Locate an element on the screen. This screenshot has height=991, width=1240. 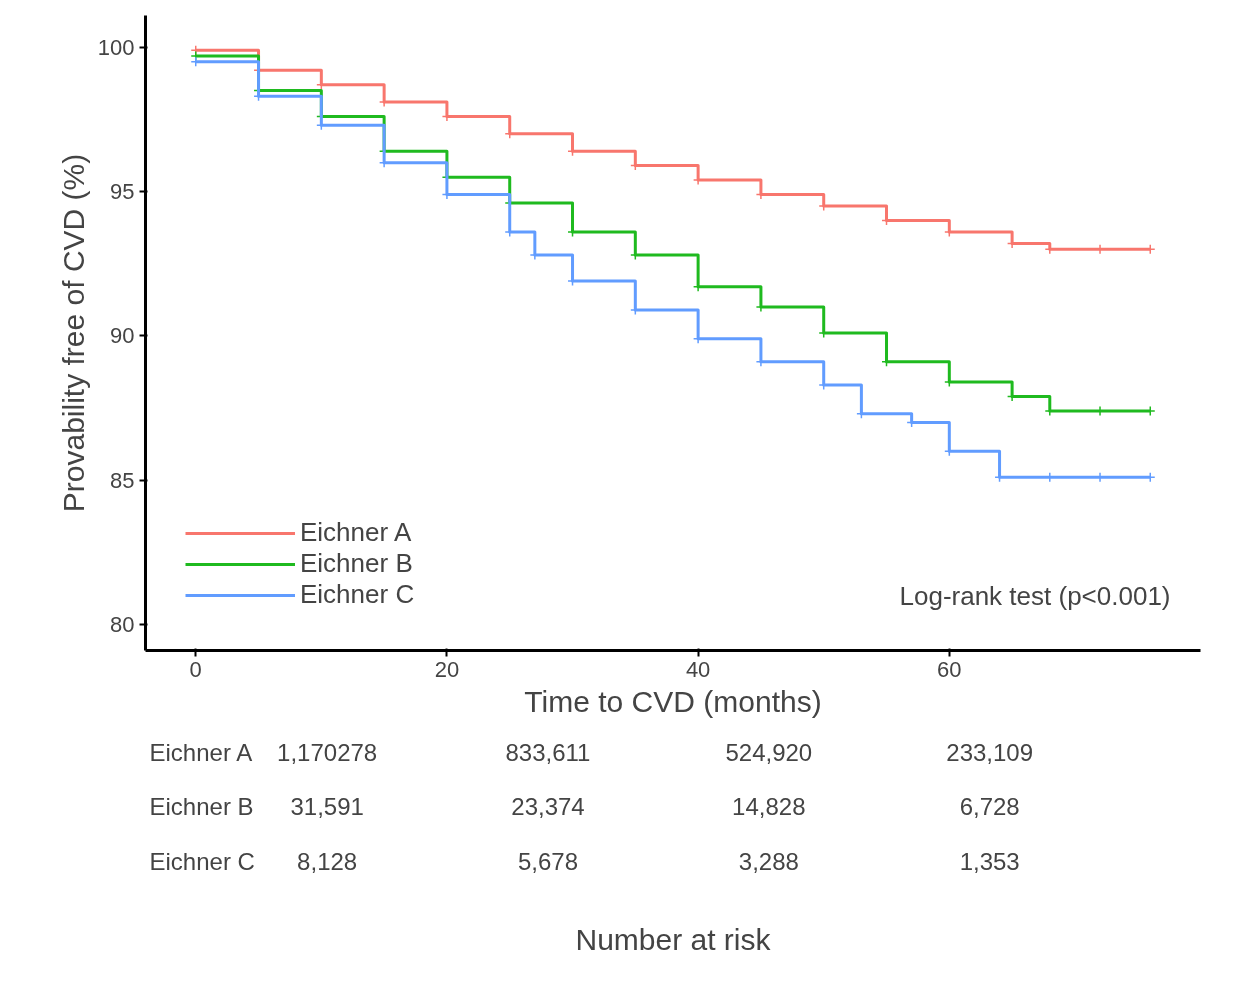
y-tick-label: 95 is located at coordinates (122, 192).